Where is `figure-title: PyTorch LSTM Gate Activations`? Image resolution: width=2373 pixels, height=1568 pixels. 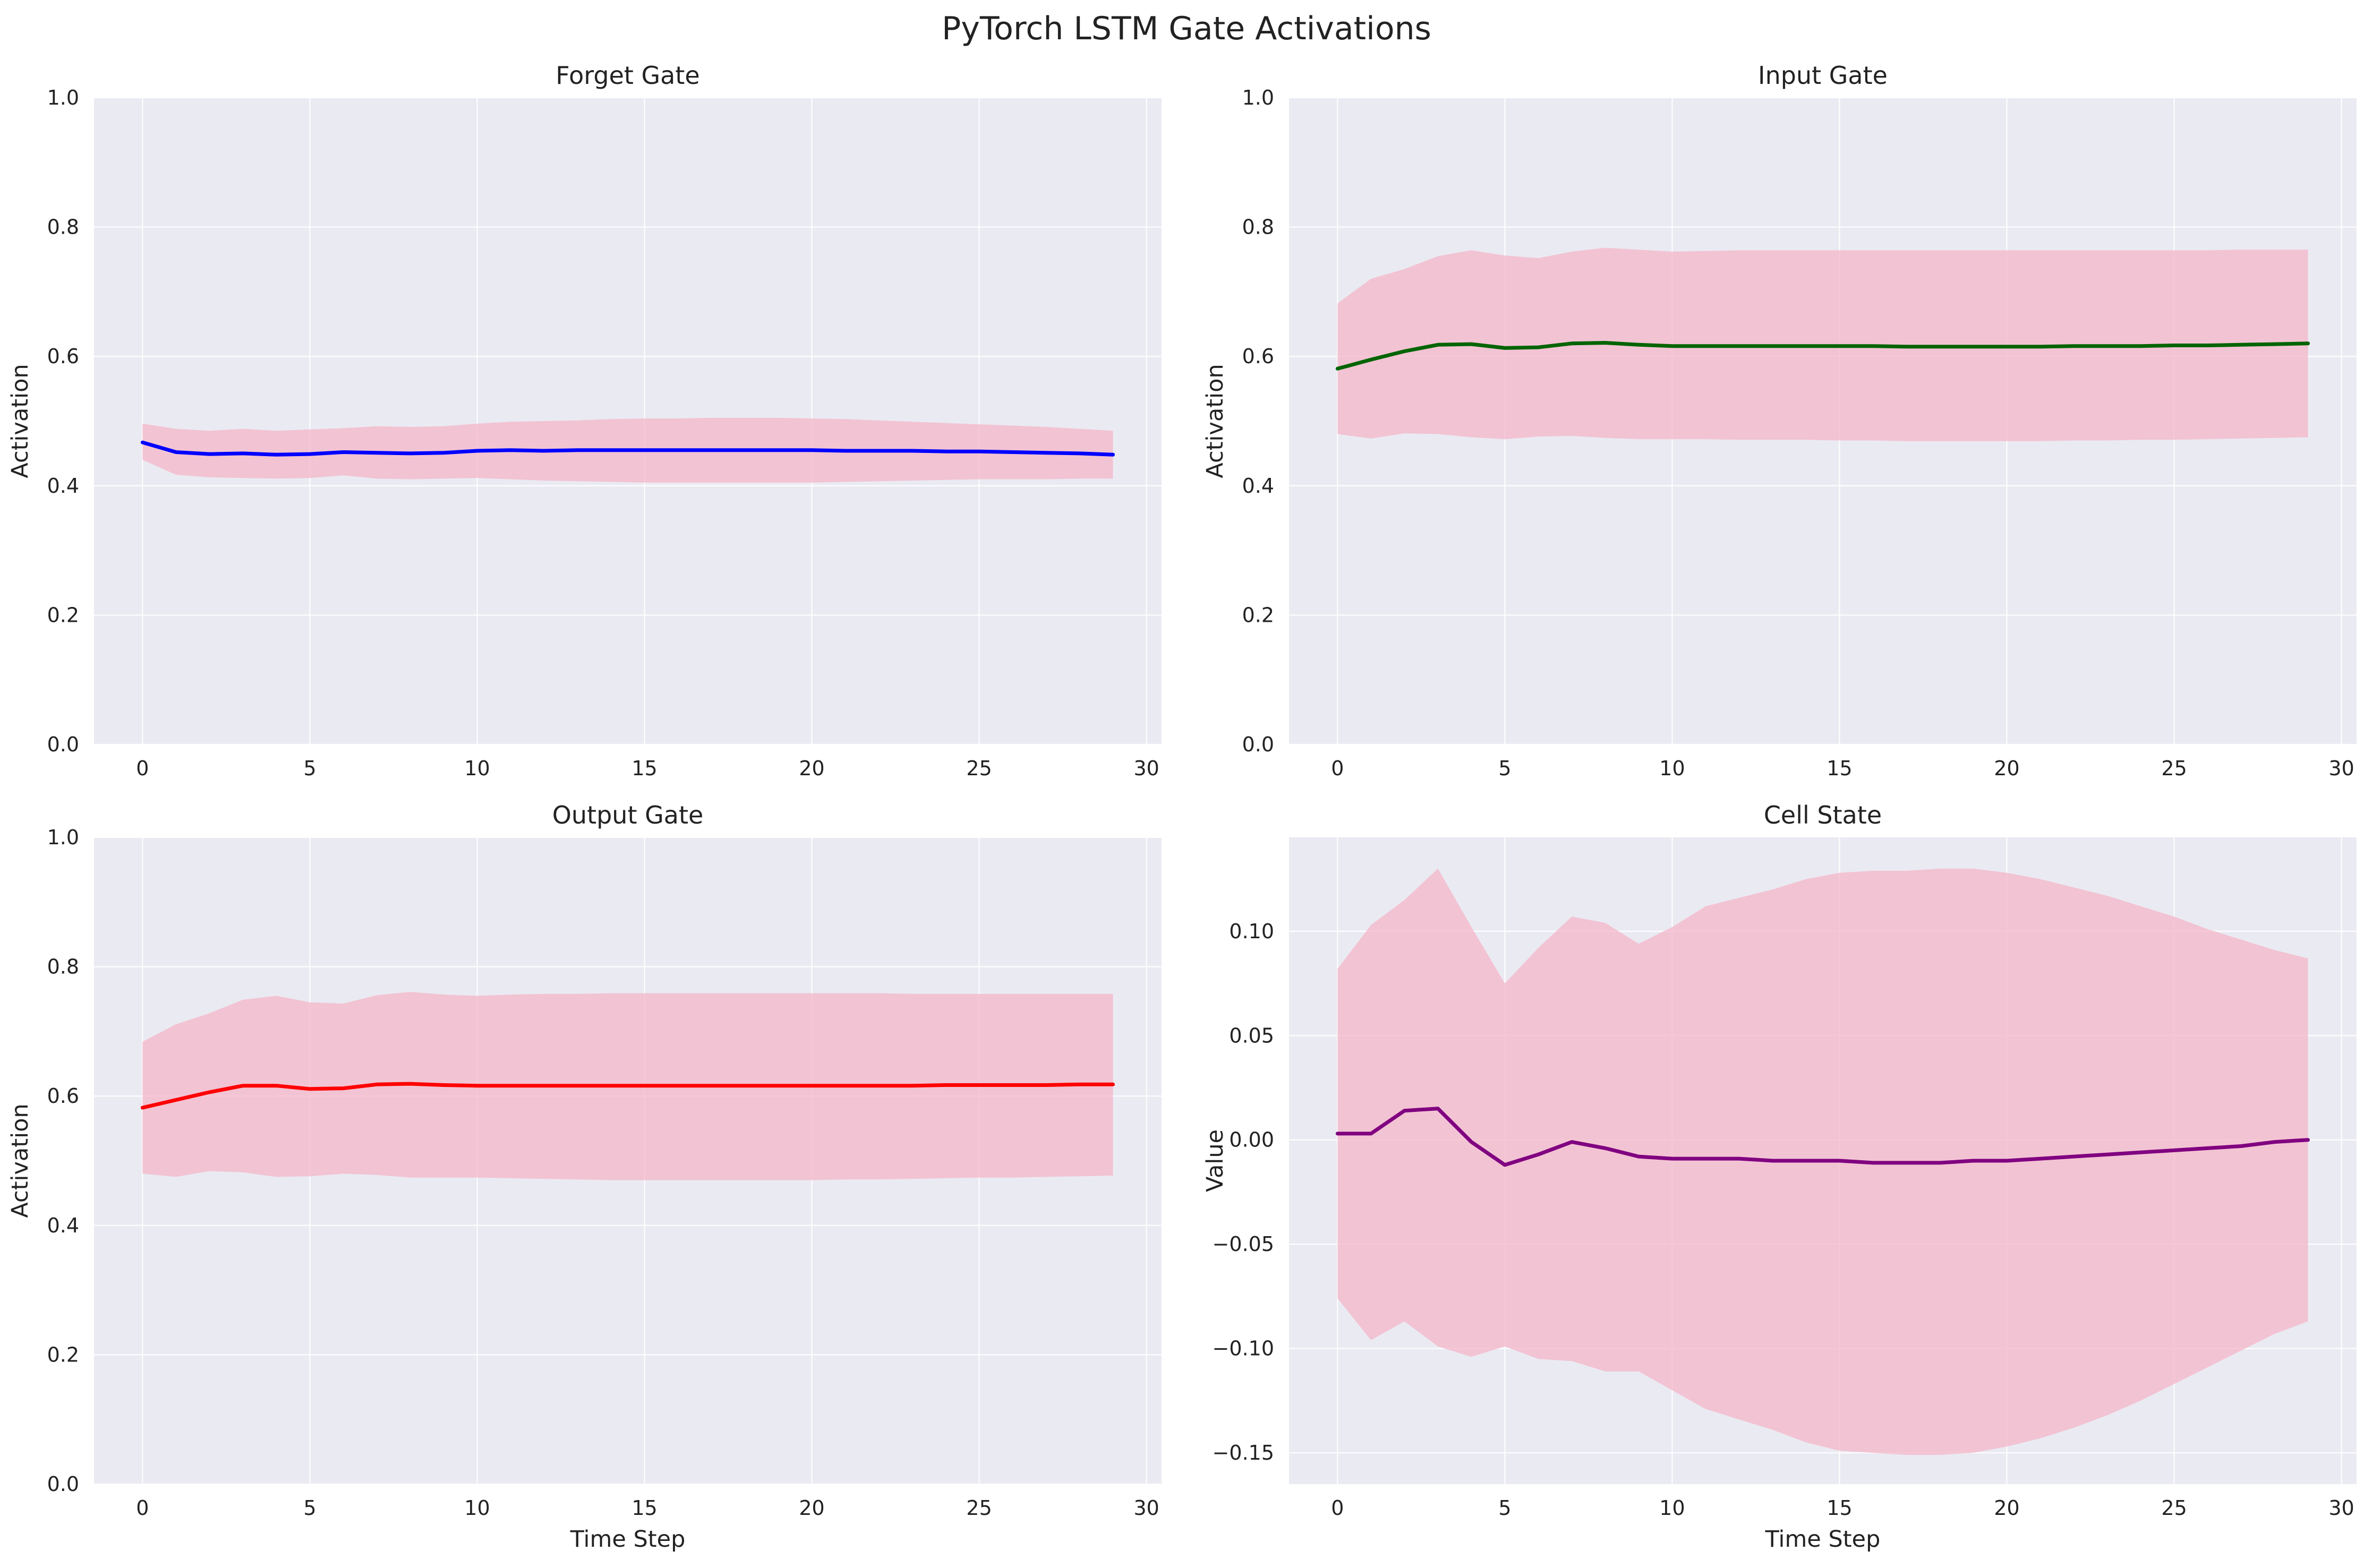
figure-title: PyTorch LSTM Gate Activations is located at coordinates (1186, 28).